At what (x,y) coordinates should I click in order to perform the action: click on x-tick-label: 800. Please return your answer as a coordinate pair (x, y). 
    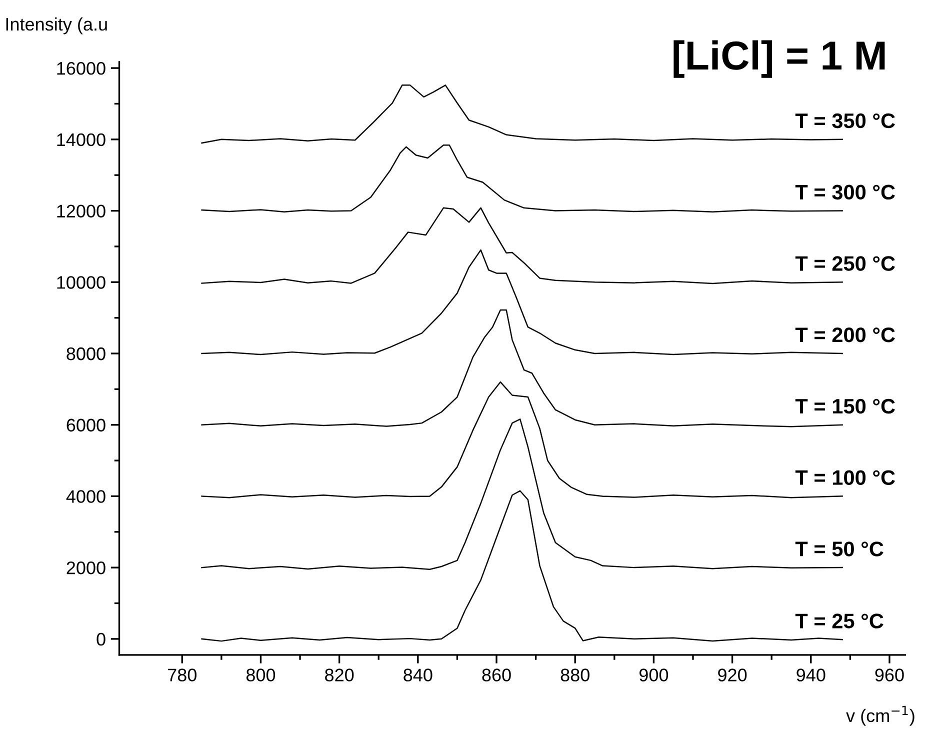
    Looking at the image, I should click on (261, 675).